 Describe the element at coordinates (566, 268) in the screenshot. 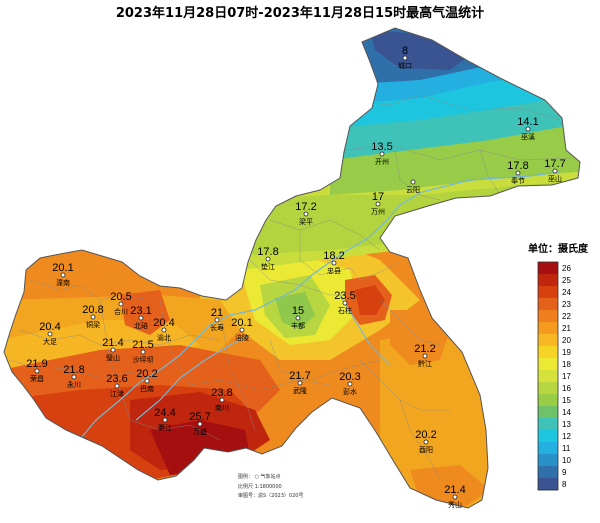

I see `legend-tick-label: 26` at that location.